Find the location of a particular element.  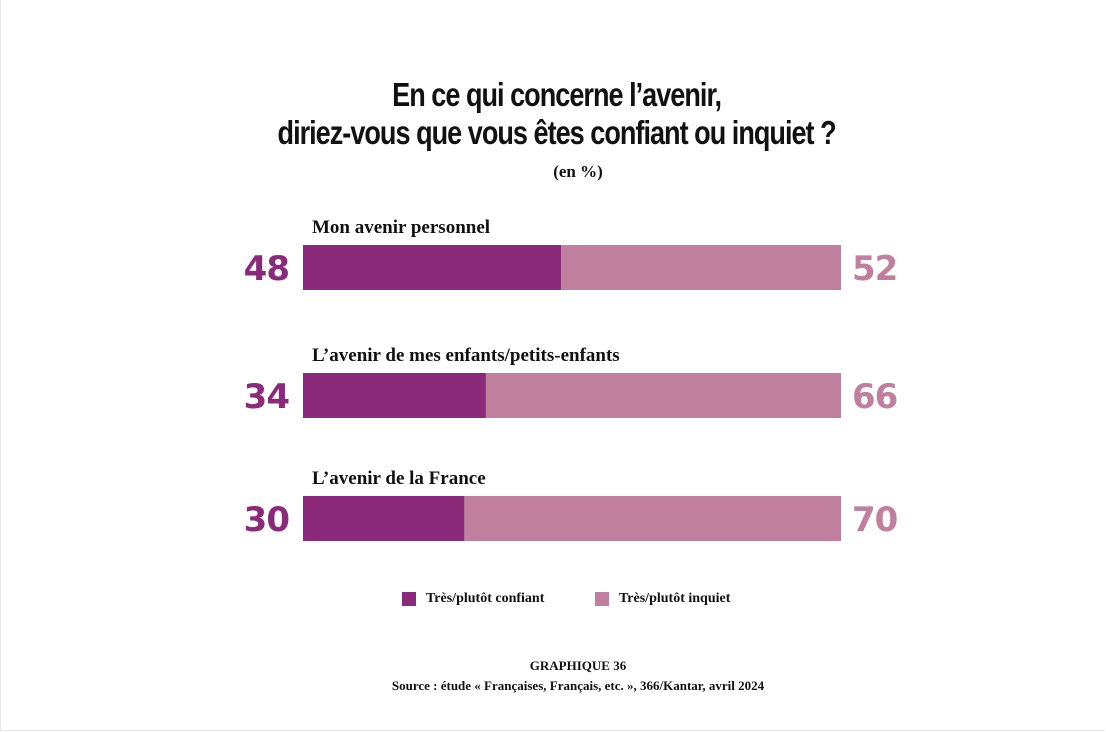

value-label-confiant: 30 is located at coordinates (267, 520).